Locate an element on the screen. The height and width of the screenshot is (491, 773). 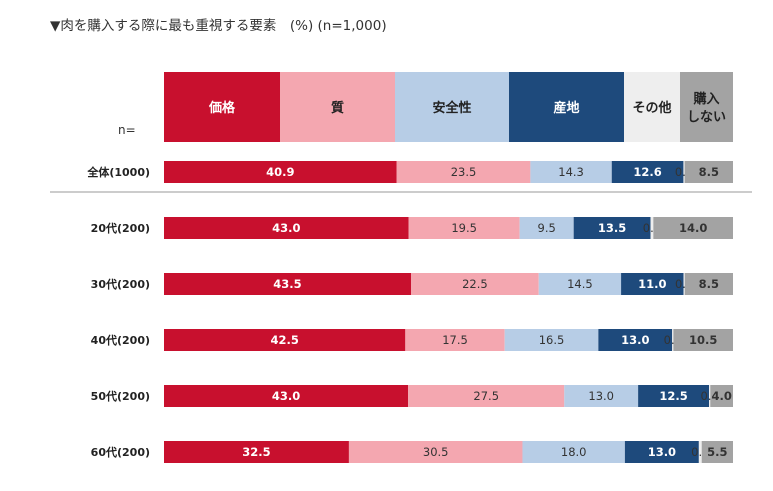
data-label-quality: 23.5 is located at coordinates (464, 172).